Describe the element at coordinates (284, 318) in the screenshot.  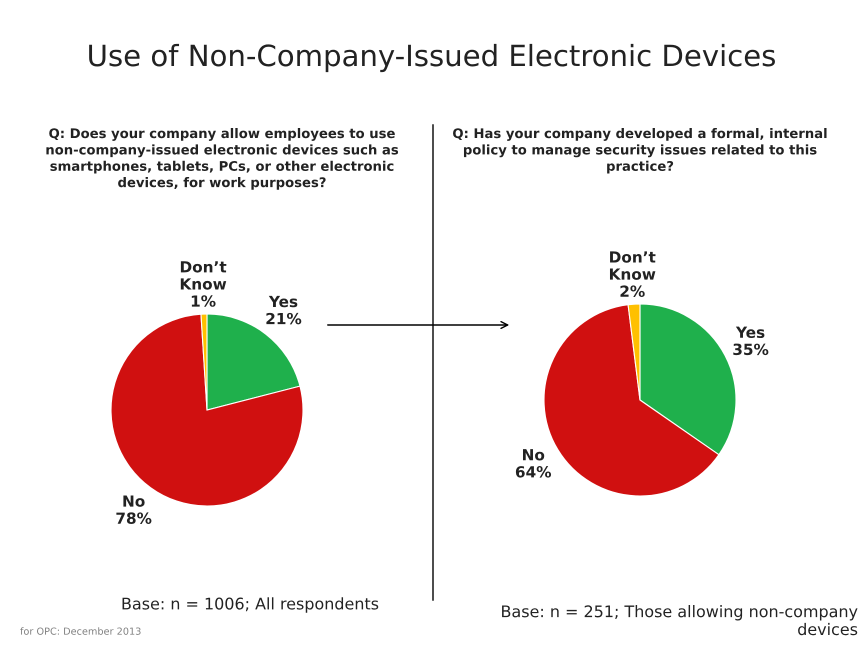
I see `data-label: 21%` at that location.